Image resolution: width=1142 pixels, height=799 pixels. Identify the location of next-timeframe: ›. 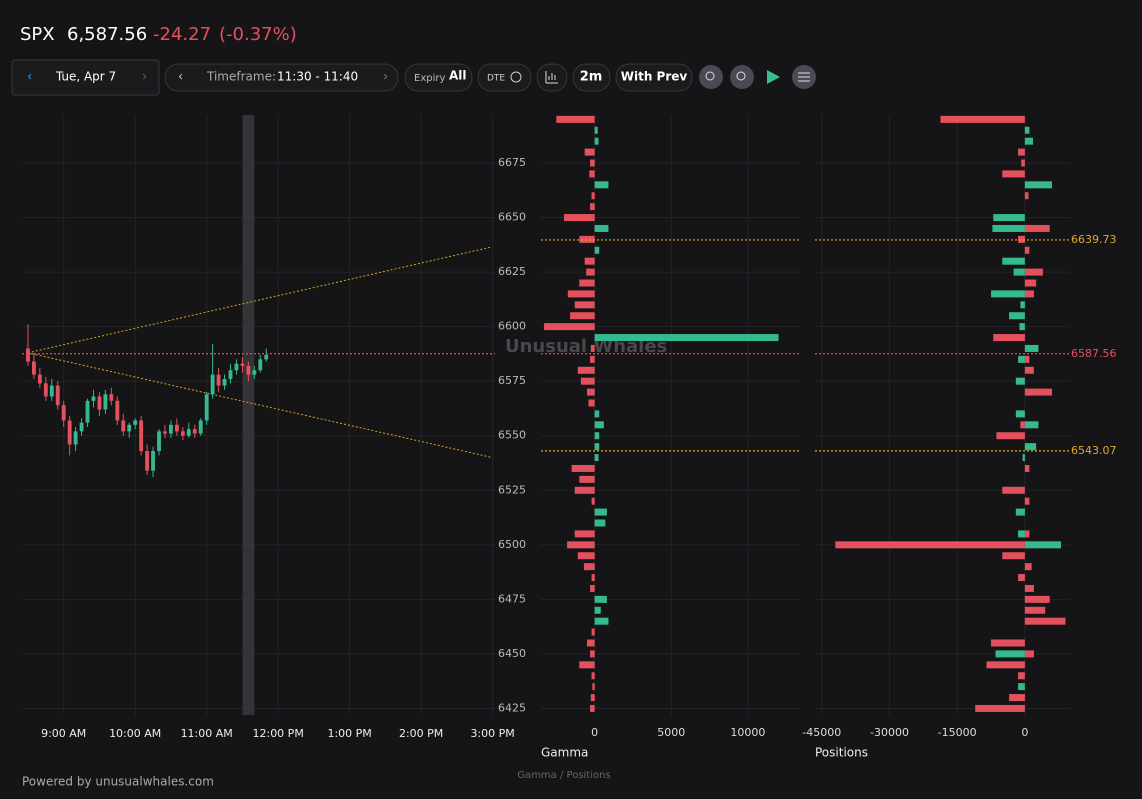
(385, 77).